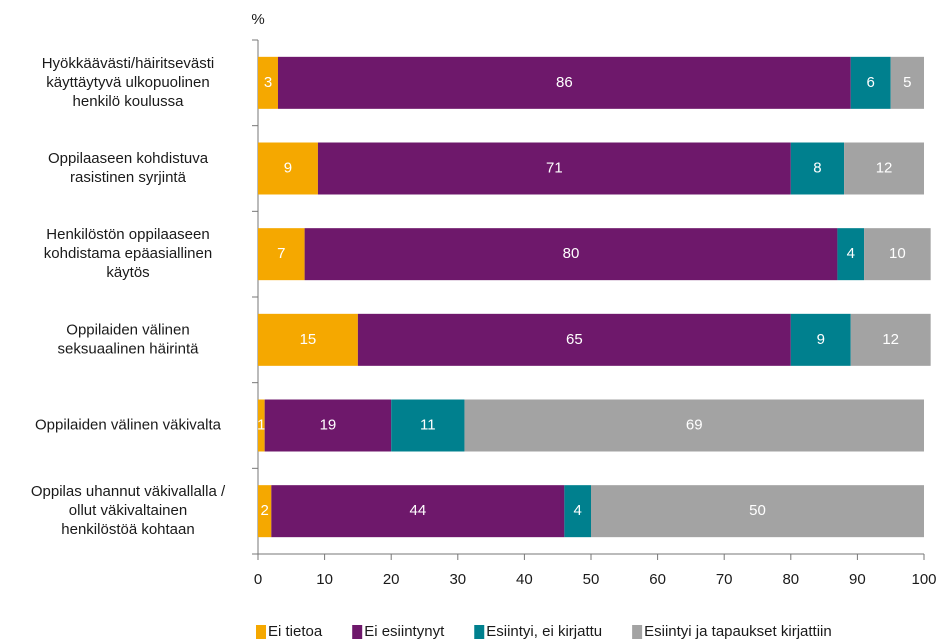 Image resolution: width=945 pixels, height=641 pixels. I want to click on value-label: 15, so click(308, 339).